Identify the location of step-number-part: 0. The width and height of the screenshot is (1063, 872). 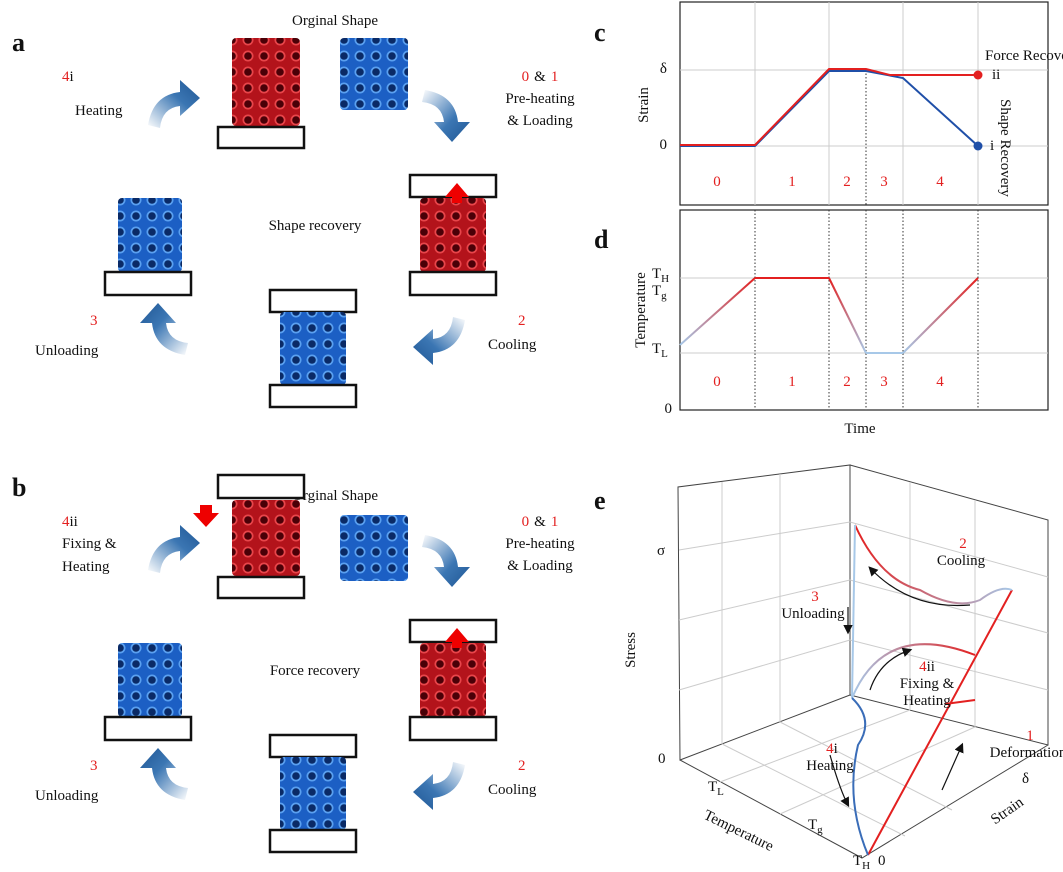
(526, 77).